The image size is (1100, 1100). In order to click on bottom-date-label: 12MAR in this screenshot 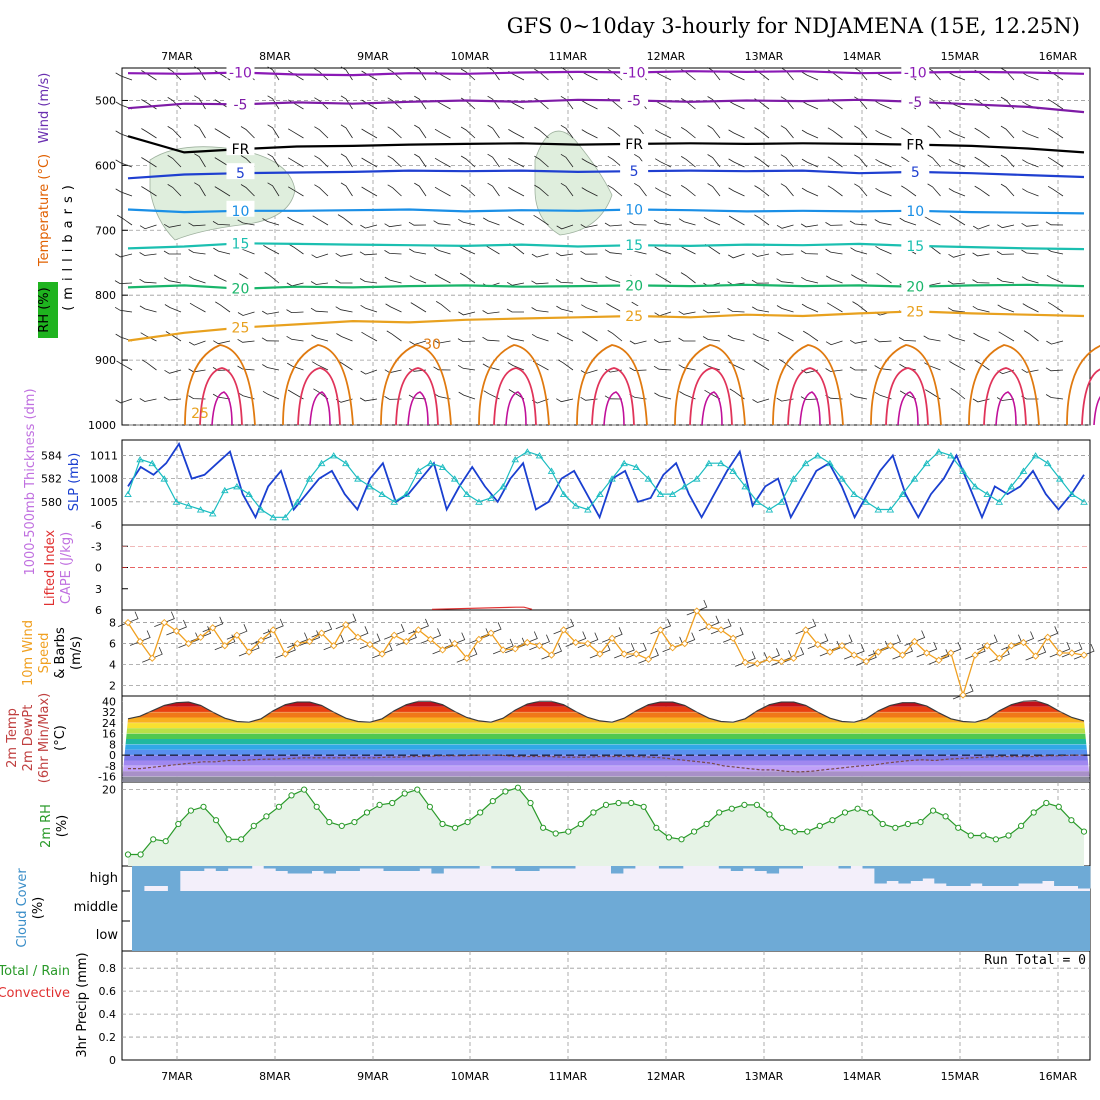, I will do `click(666, 1076)`.